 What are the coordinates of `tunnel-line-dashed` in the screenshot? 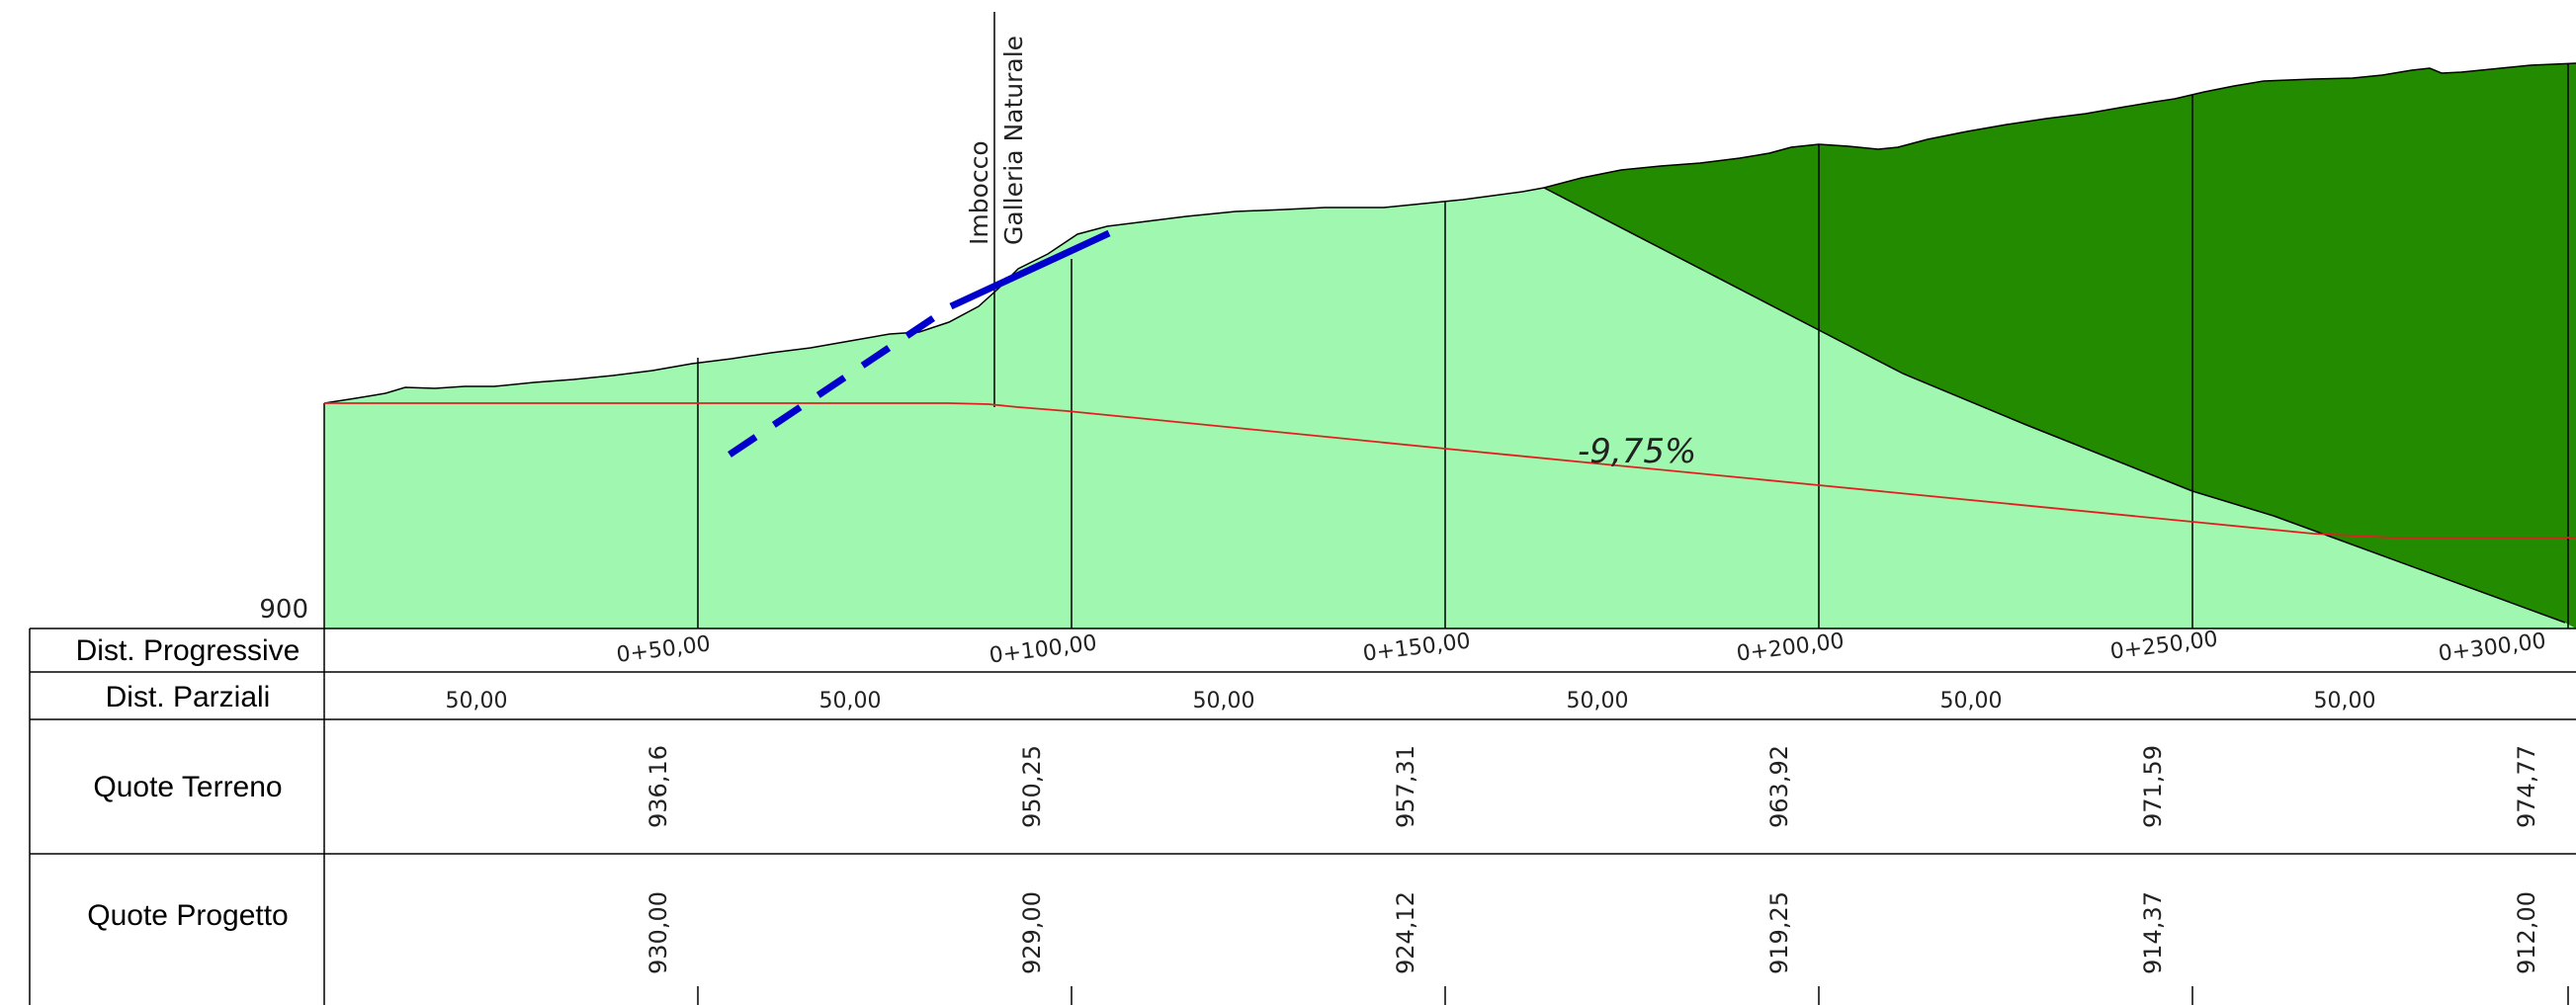 It's located at (840, 380).